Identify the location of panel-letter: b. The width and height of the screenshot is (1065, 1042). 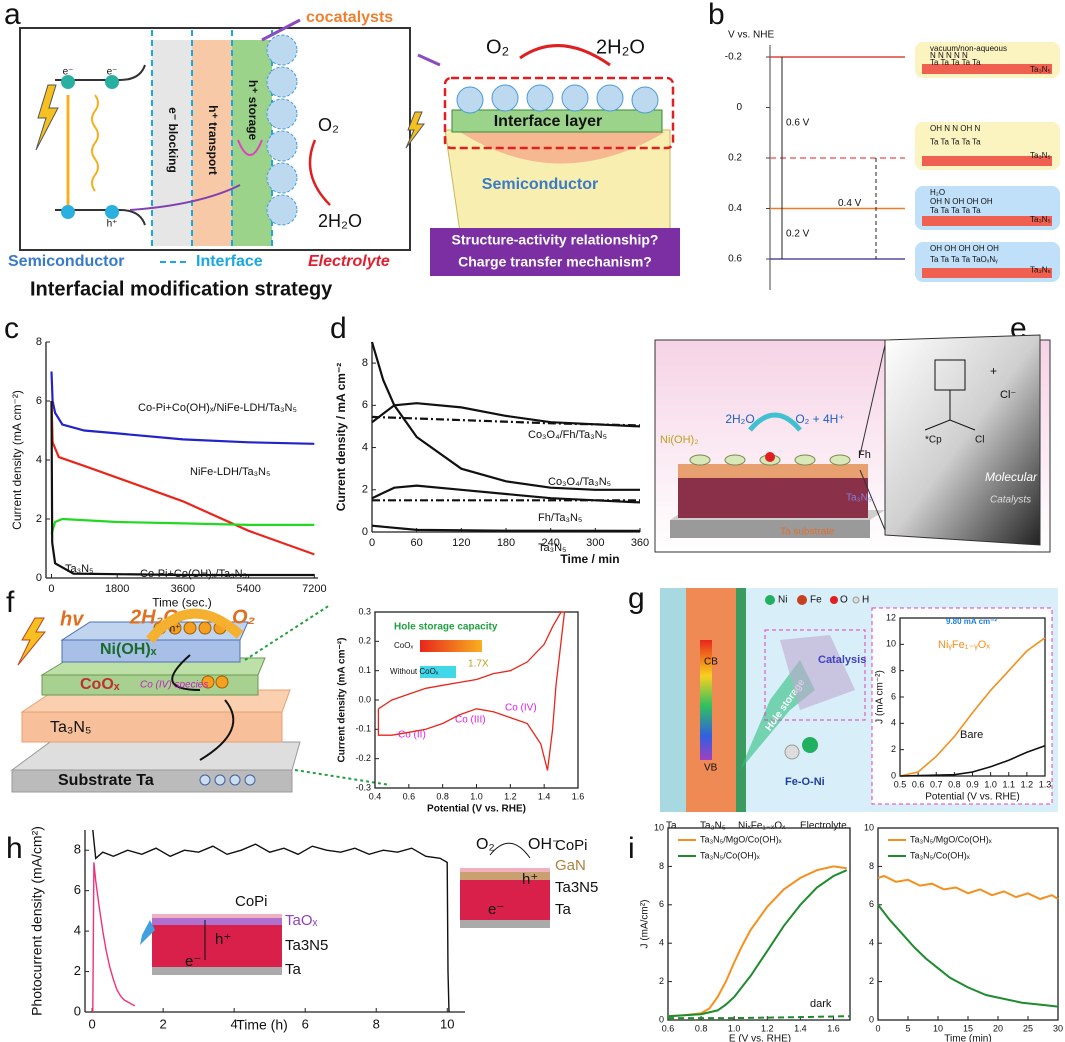
(716, 15).